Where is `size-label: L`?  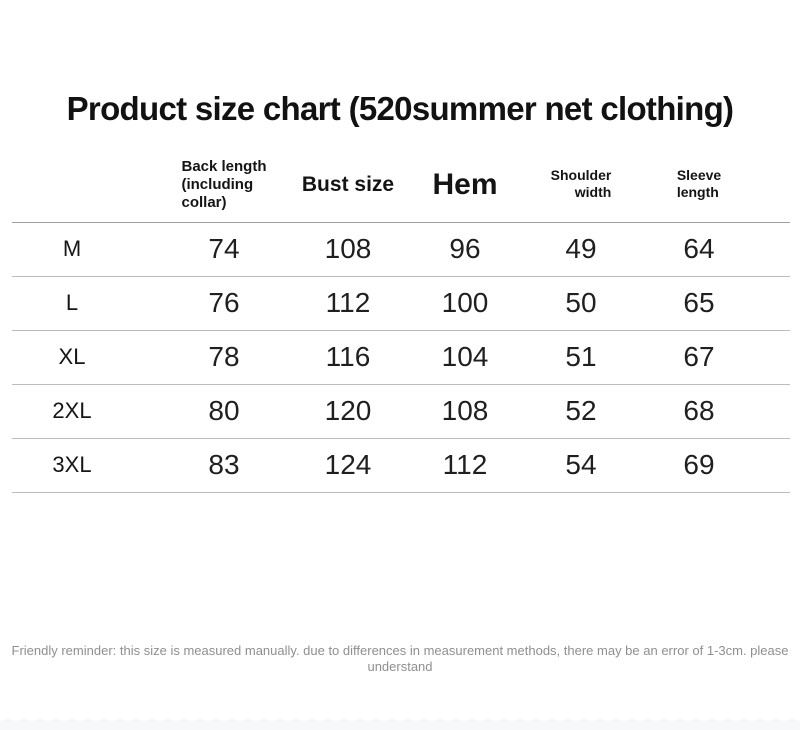
size-label: L is located at coordinates (72, 303).